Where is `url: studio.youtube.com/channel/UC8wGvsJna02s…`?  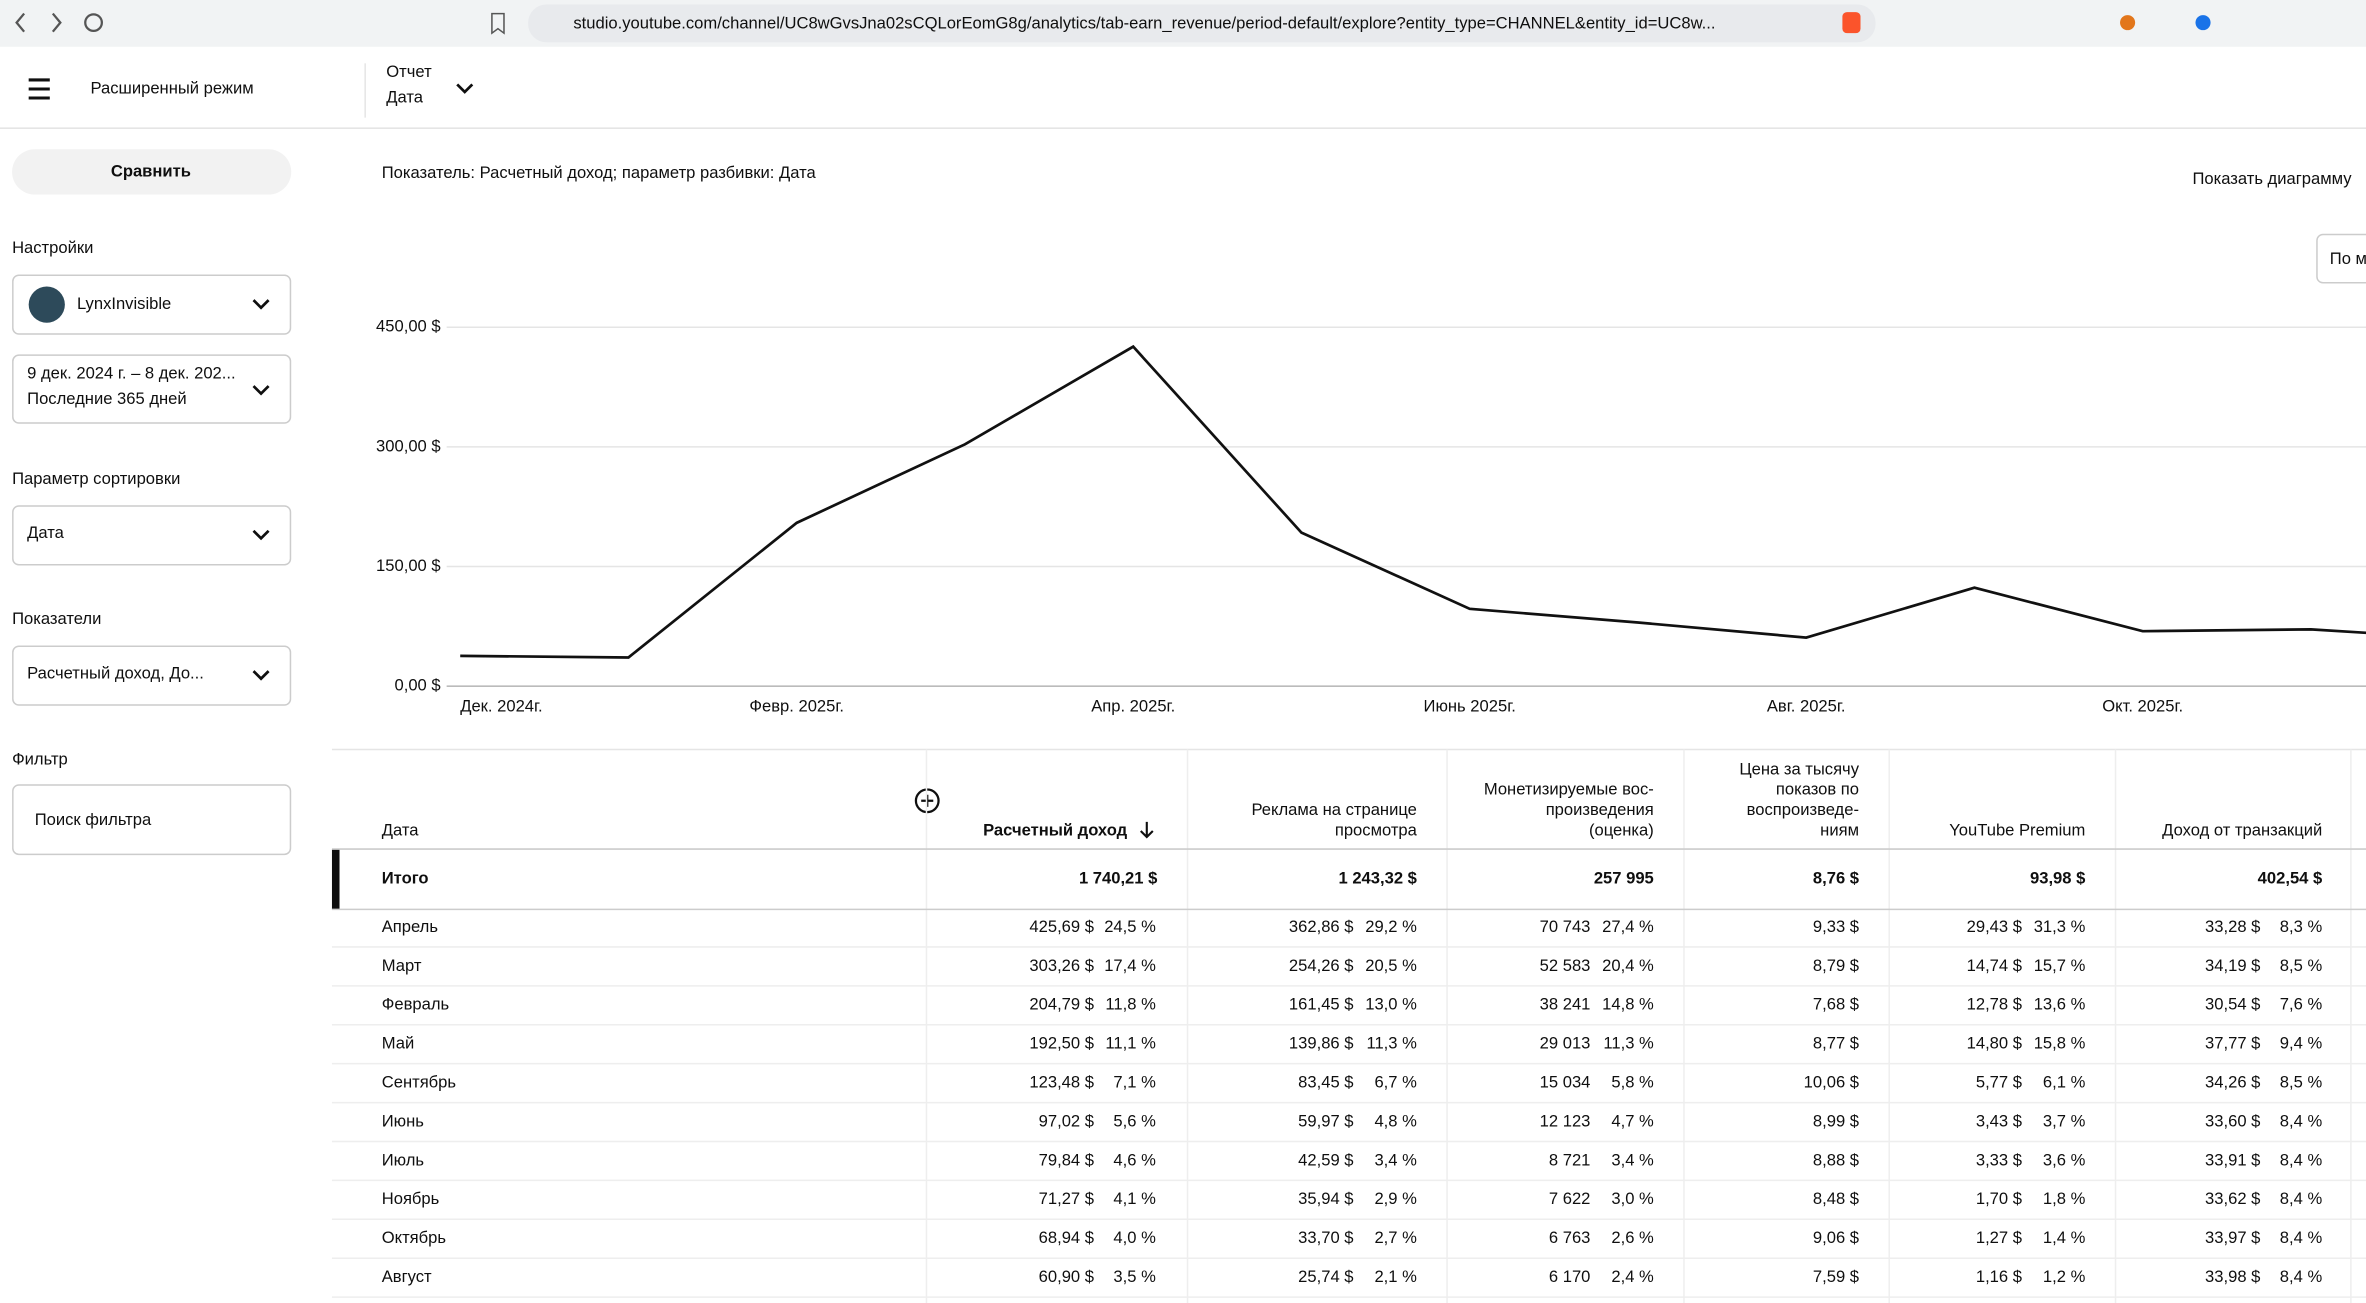 url: studio.youtube.com/channel/UC8wGvsJna02s… is located at coordinates (1144, 23).